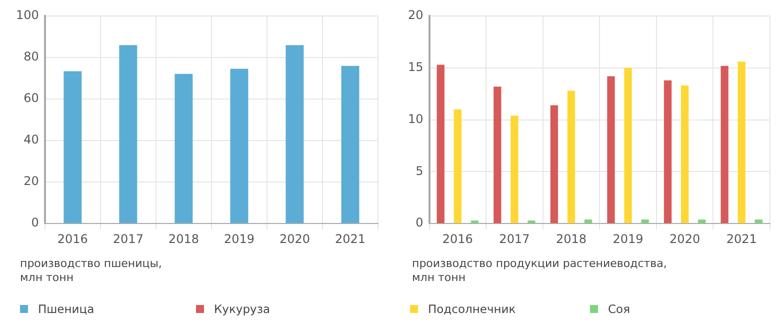  What do you see at coordinates (420, 171) in the screenshot?
I see `y-tick-label: 5` at bounding box center [420, 171].